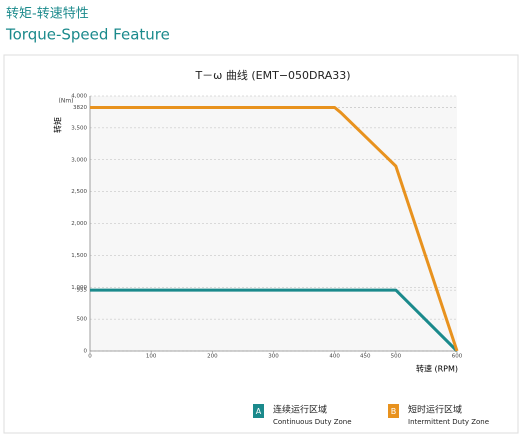 This screenshot has width=523, height=442. What do you see at coordinates (79, 192) in the screenshot?
I see `y-tick-label: 2,500` at bounding box center [79, 192].